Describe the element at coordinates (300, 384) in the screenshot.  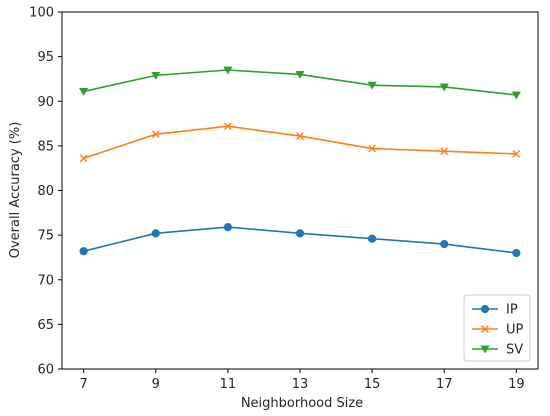
I see `x-tick-label: 13` at that location.